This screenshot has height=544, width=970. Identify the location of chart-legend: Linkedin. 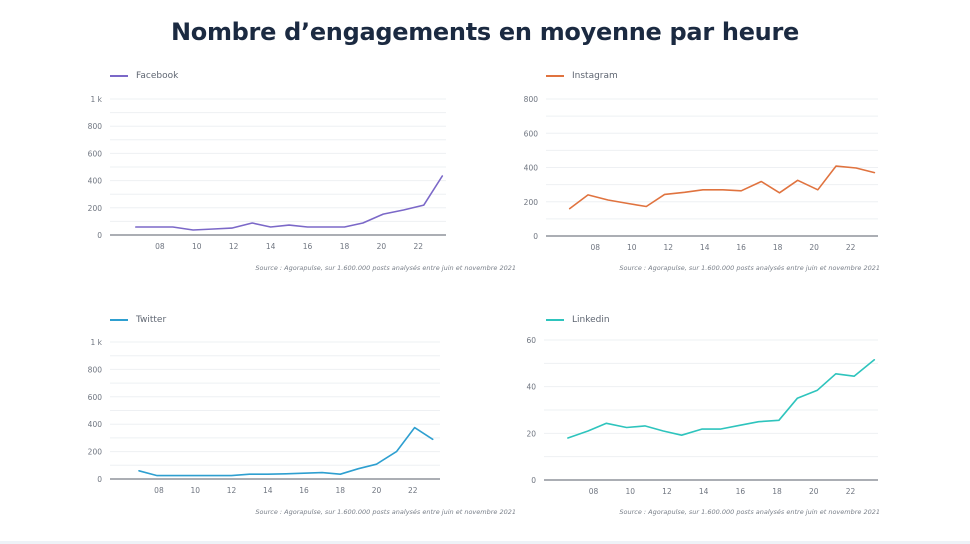
(578, 320).